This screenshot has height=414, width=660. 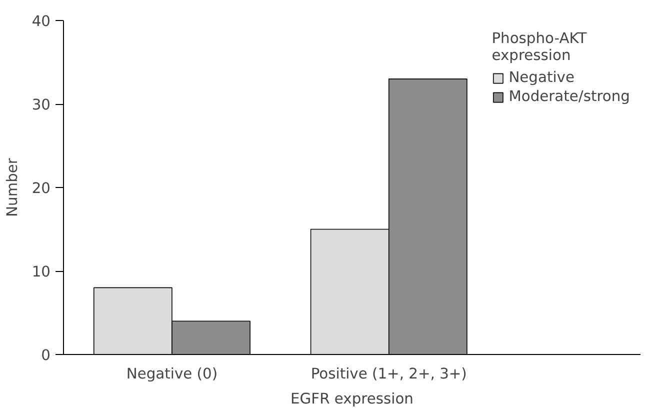 What do you see at coordinates (352, 399) in the screenshot?
I see `x-axis-title: EGFR expression` at bounding box center [352, 399].